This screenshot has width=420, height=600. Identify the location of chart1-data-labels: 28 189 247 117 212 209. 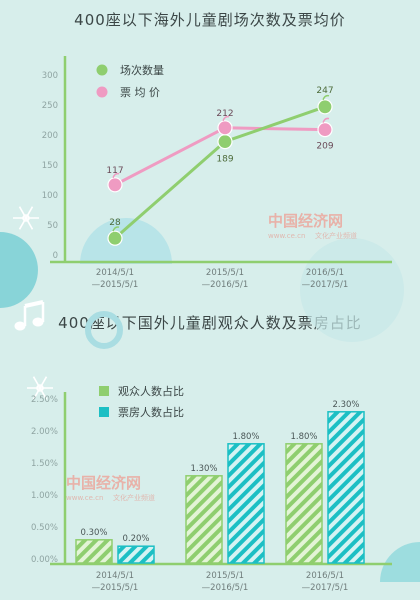
(219, 157).